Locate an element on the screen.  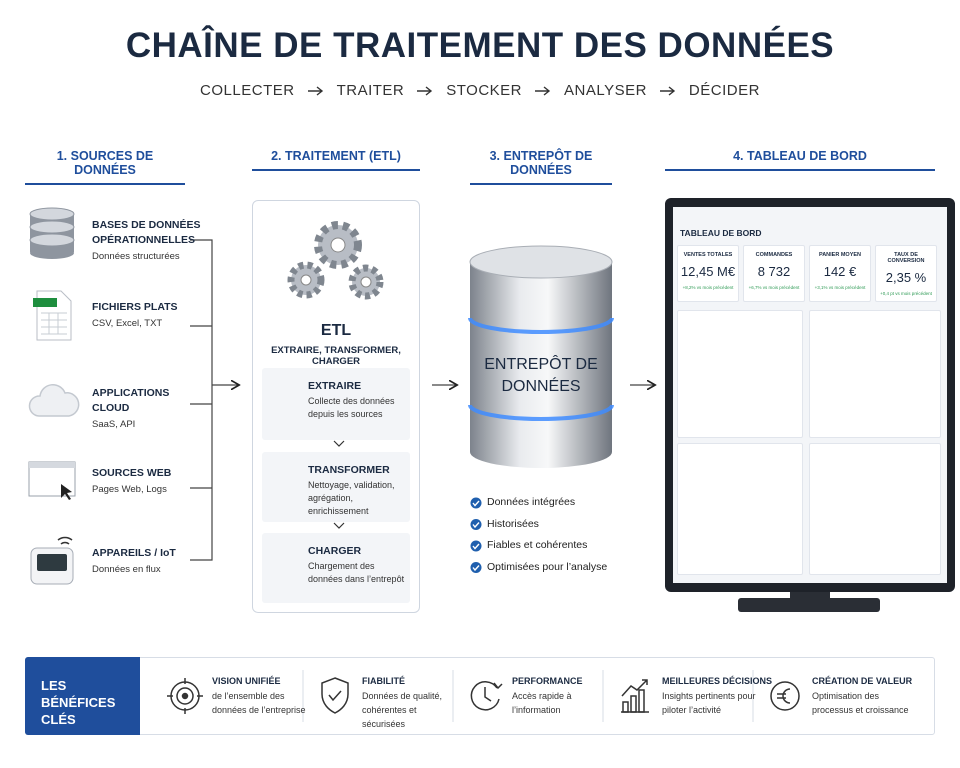
step: TRAITER is located at coordinates (370, 90).